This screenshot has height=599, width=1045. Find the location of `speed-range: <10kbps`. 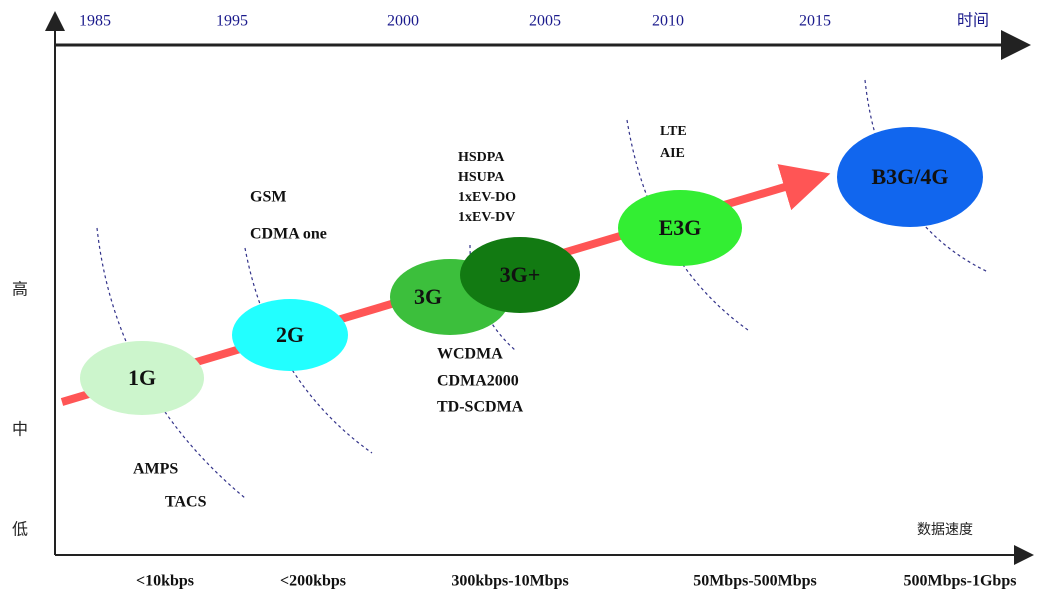

speed-range: <10kbps is located at coordinates (165, 581).